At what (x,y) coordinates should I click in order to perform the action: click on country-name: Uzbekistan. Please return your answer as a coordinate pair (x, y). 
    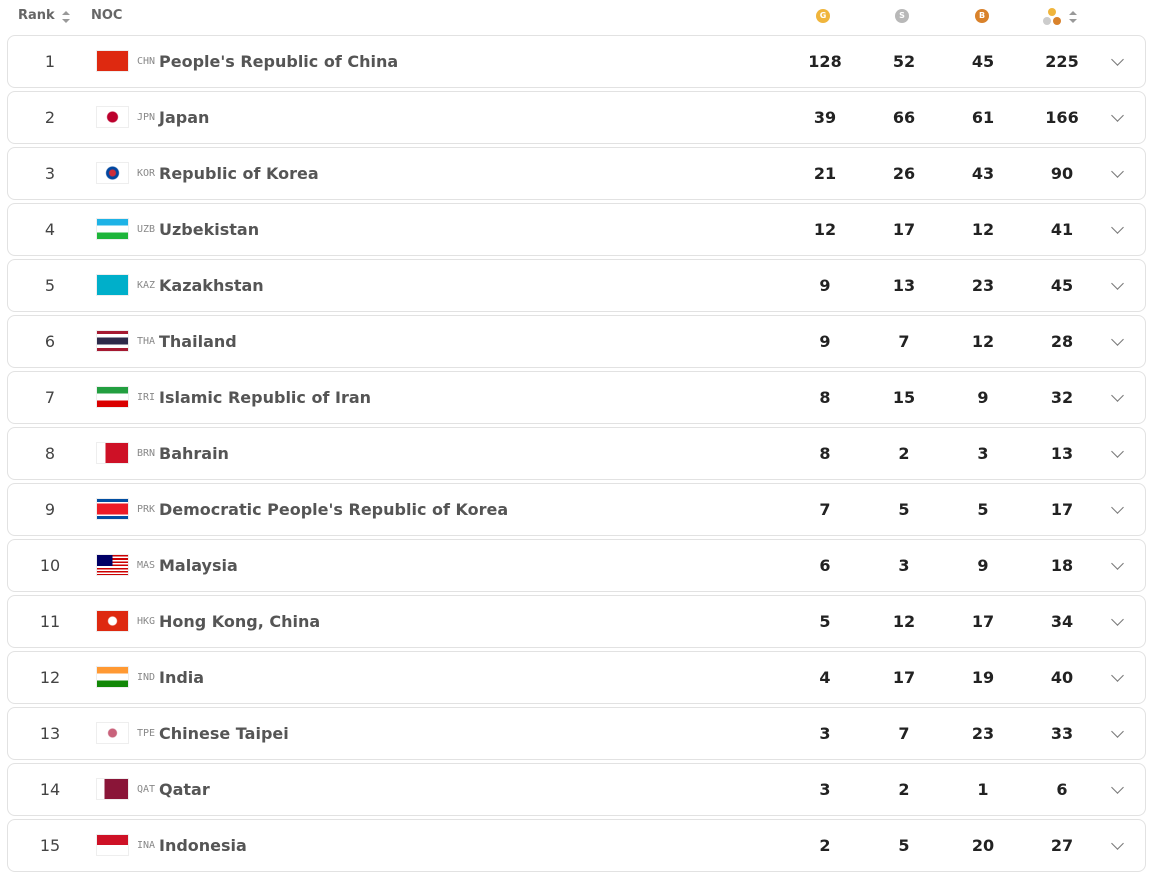
    Looking at the image, I should click on (209, 229).